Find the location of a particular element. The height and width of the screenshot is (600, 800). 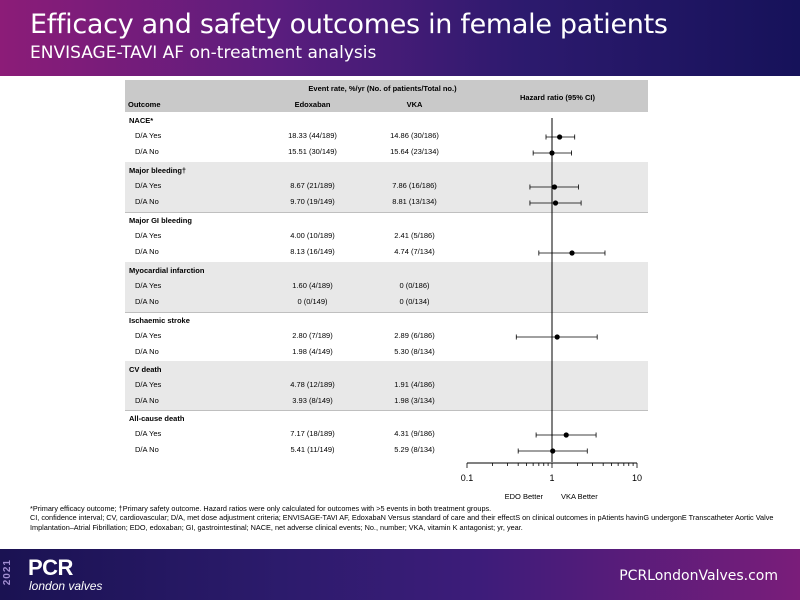

vka-value: 4.31 (9/186) is located at coordinates (414, 433).